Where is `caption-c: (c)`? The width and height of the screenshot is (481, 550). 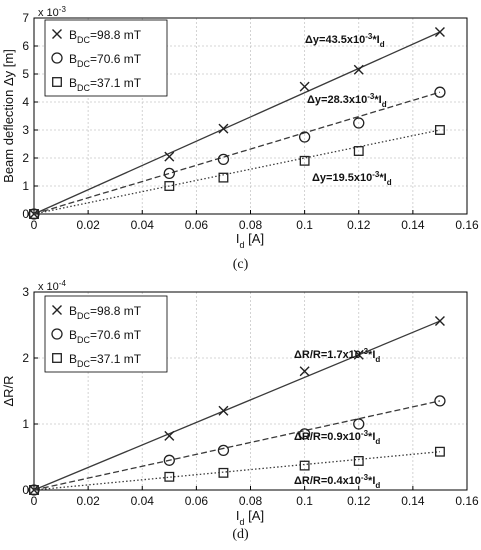
caption-c: (c) is located at coordinates (240, 264).